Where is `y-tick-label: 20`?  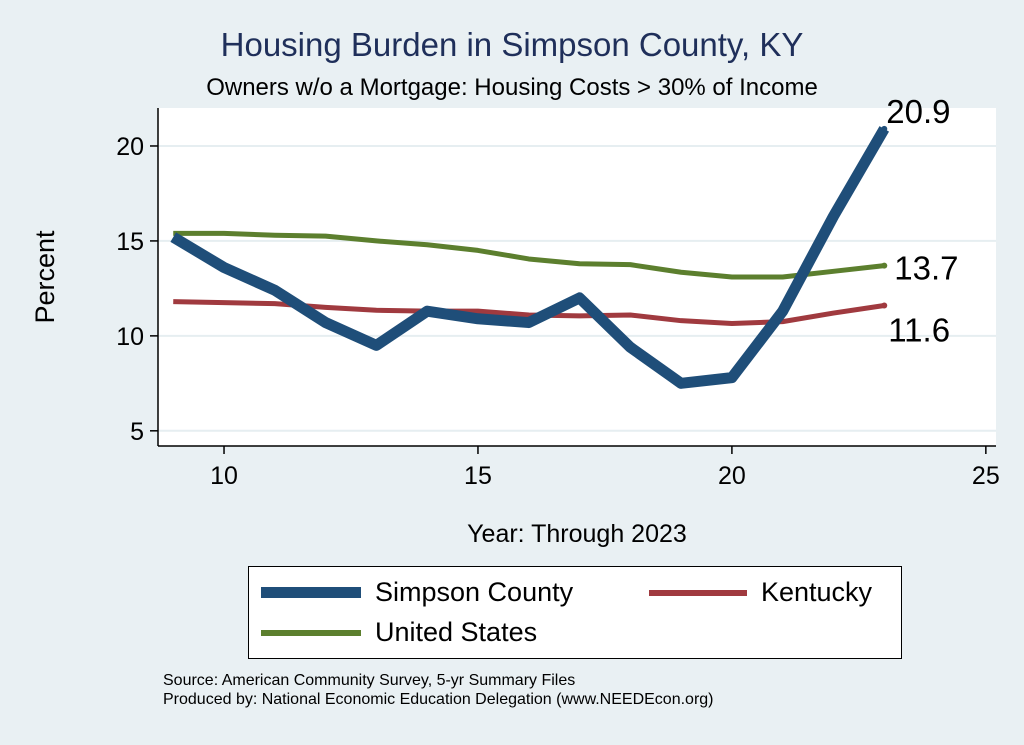
y-tick-label: 20 is located at coordinates (130, 147).